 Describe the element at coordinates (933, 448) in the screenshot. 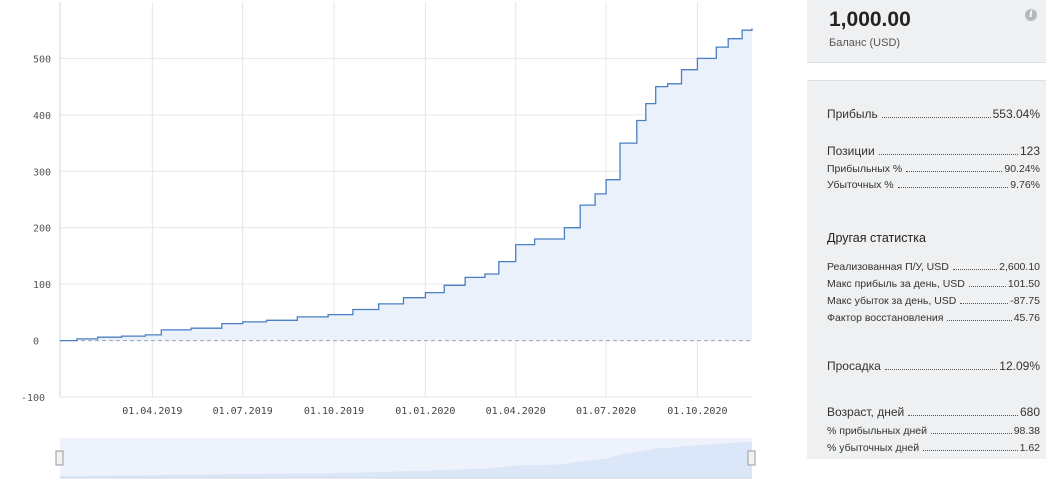

I see `stat-losing-days: % убыточных дней 1.62` at that location.